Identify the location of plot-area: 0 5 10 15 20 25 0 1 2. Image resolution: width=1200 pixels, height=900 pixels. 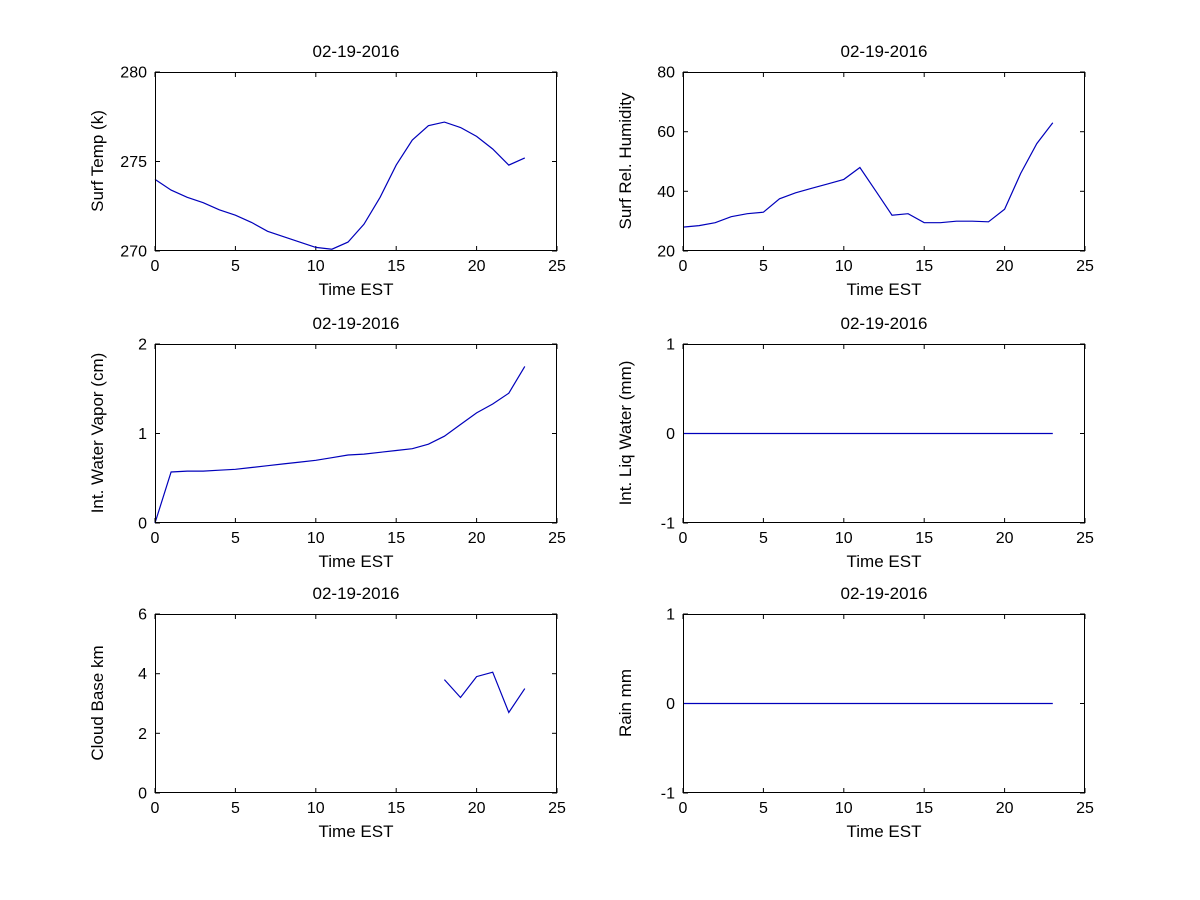
(352, 442).